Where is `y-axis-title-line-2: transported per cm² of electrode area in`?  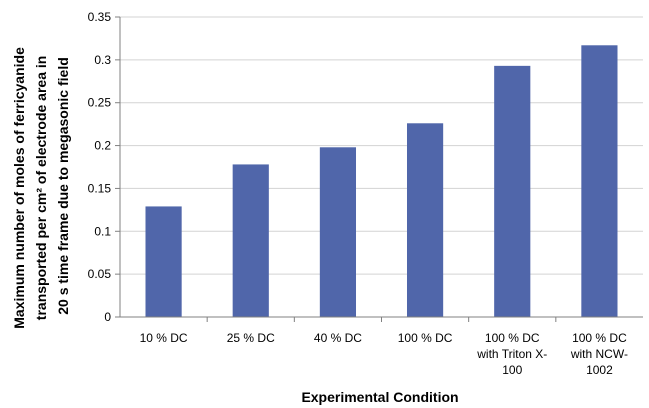 y-axis-title-line-2: transported per cm² of electrode area in is located at coordinates (41, 188).